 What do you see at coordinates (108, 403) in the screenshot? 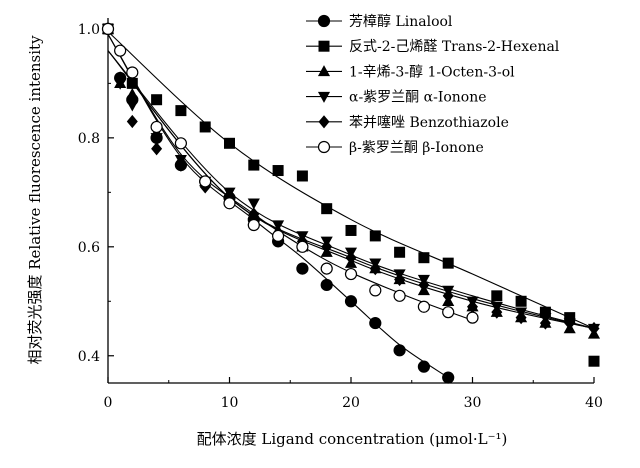
I see `x-tick-label: 0` at bounding box center [108, 403].